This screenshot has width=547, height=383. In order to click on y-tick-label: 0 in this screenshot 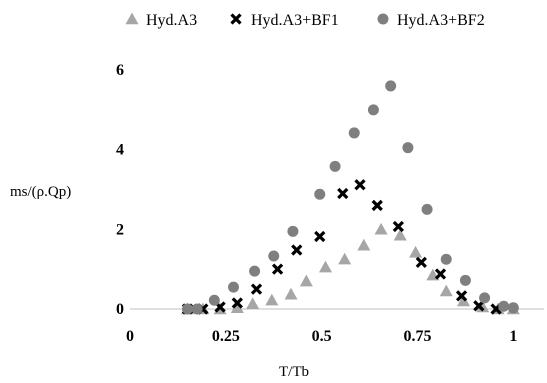, I will do `click(120, 309)`.